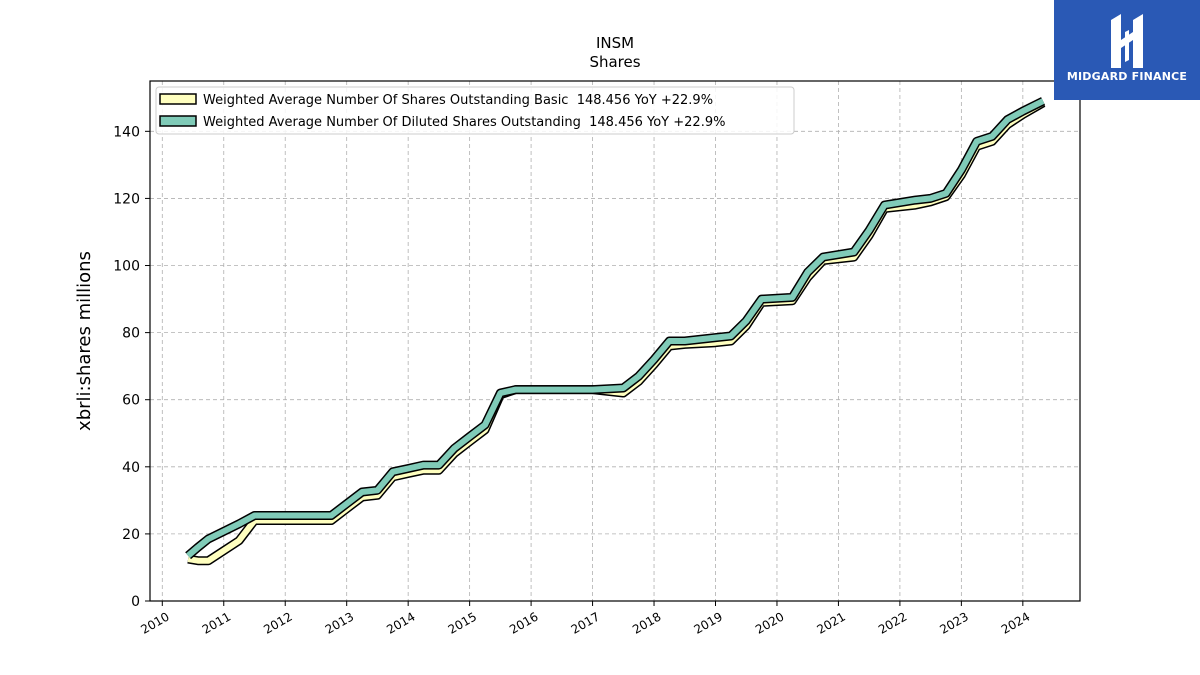  What do you see at coordinates (523, 622) in the screenshot?
I see `x-tick-label: 2016` at bounding box center [523, 622].